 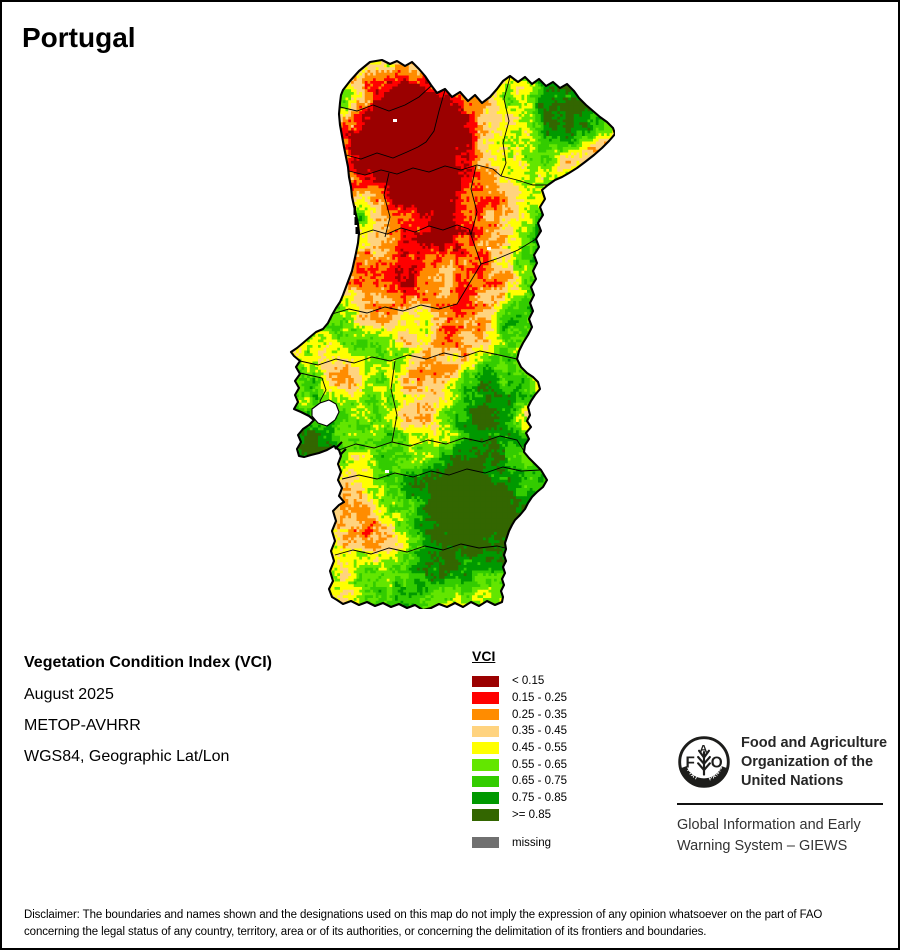 I want to click on legend-class-label: < 0.15, so click(x=528, y=681).